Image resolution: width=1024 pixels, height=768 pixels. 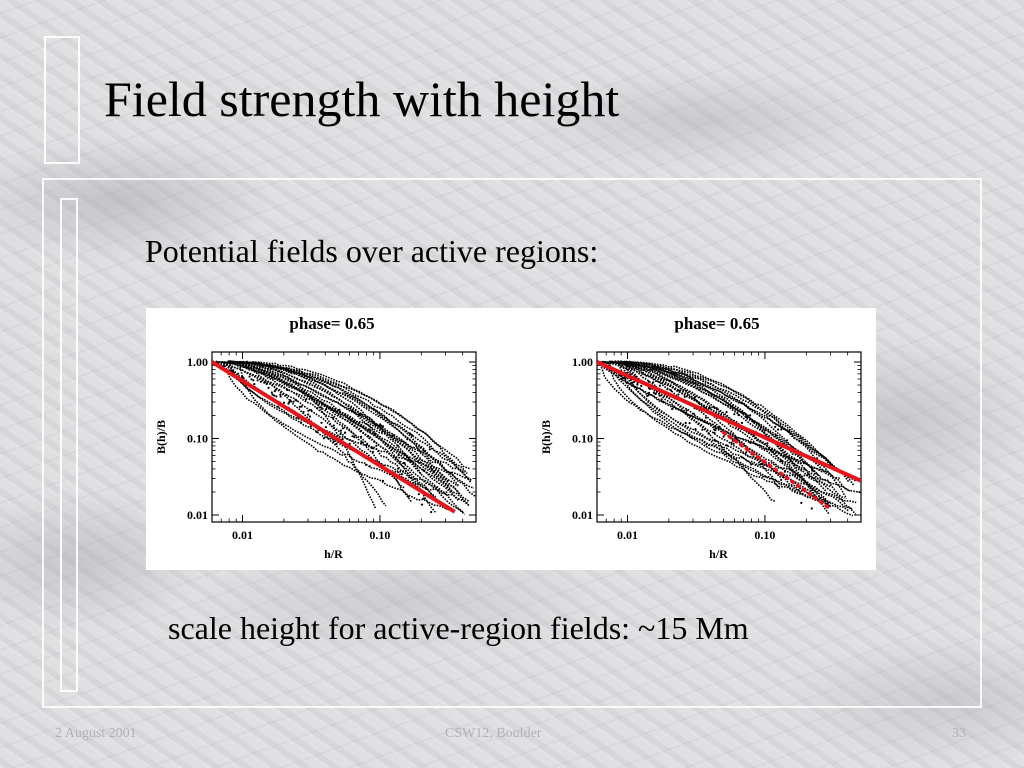 What do you see at coordinates (718, 554) in the screenshot?
I see `x-axis-label: h/R` at bounding box center [718, 554].